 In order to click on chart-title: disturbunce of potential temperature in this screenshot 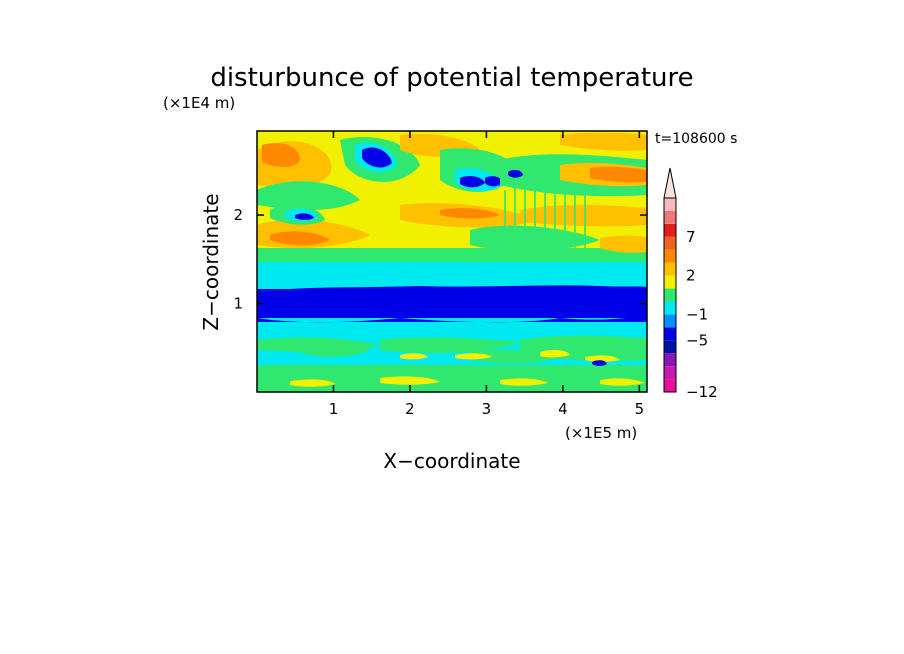, I will do `click(451, 78)`.